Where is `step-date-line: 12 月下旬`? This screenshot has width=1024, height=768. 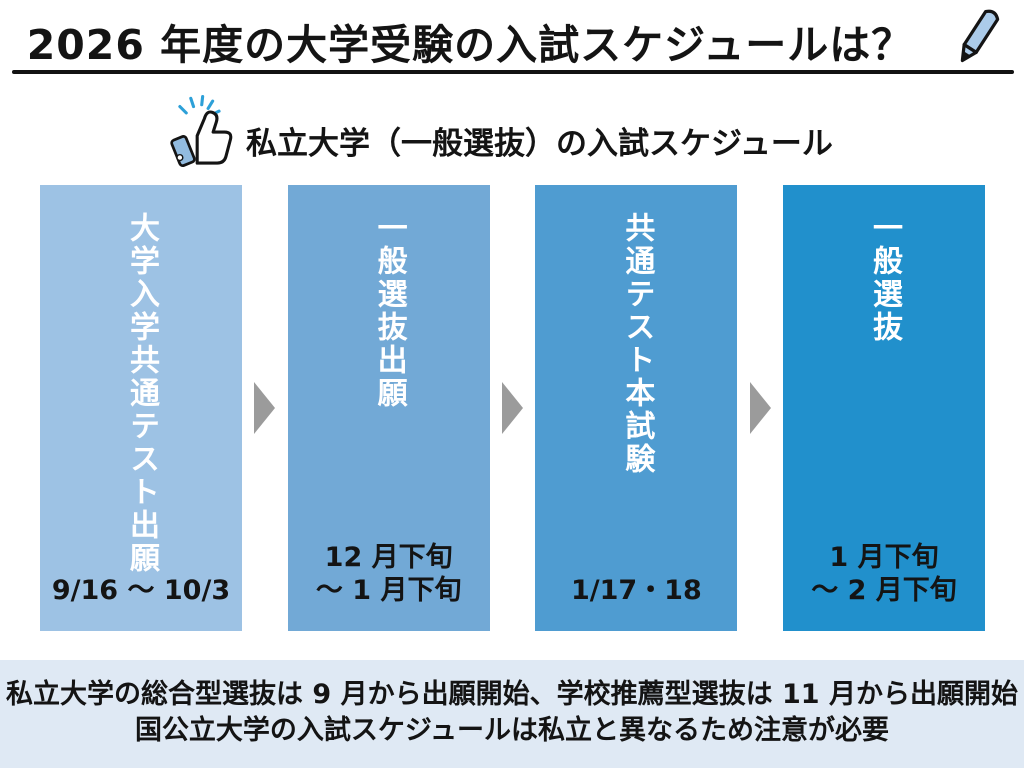 step-date-line: 12 月下旬 is located at coordinates (388, 558).